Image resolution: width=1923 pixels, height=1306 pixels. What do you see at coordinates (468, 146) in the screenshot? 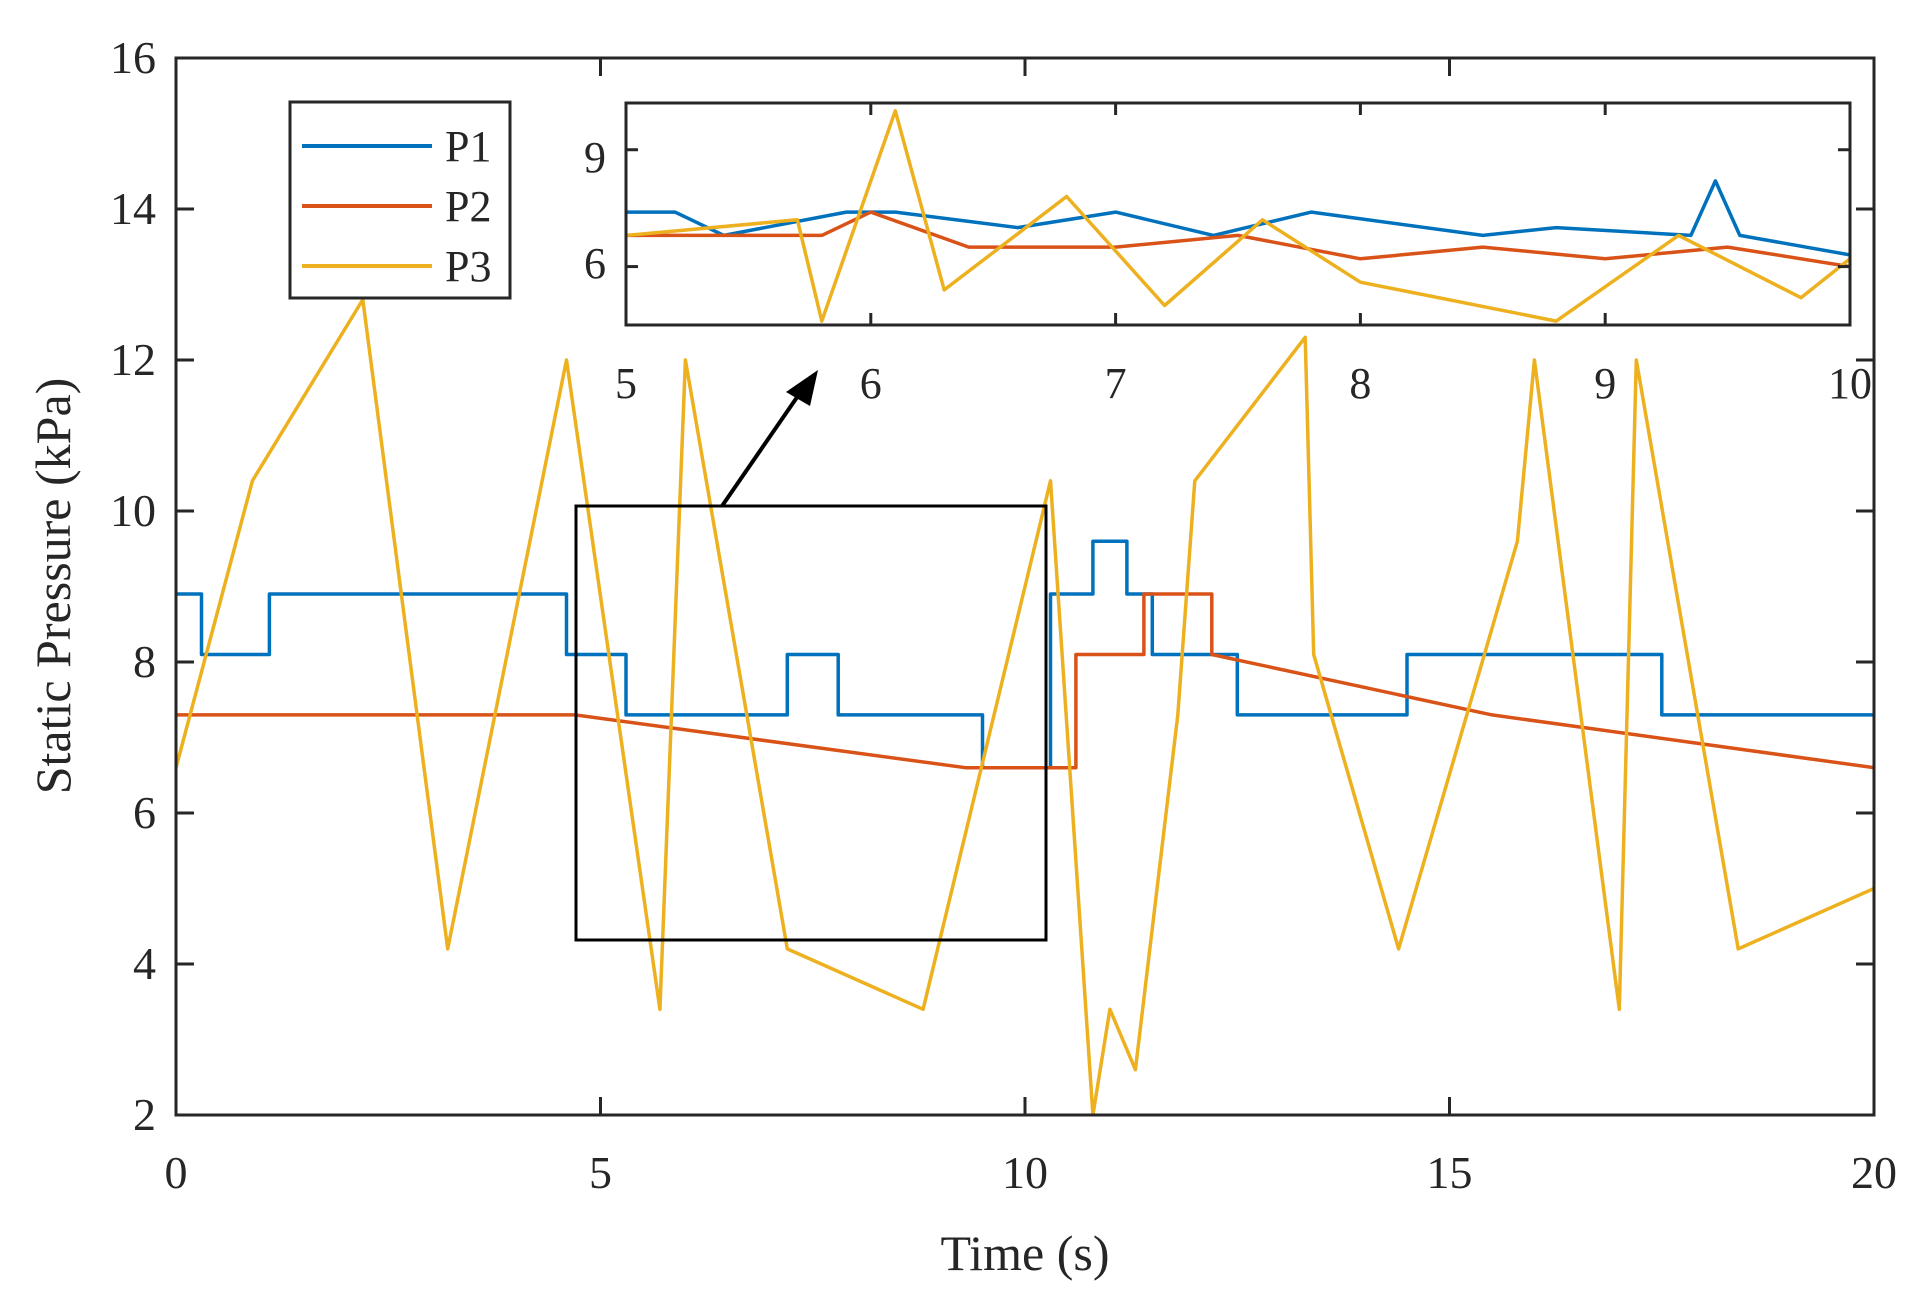
I see `legend-label-p1: P1` at bounding box center [468, 146].